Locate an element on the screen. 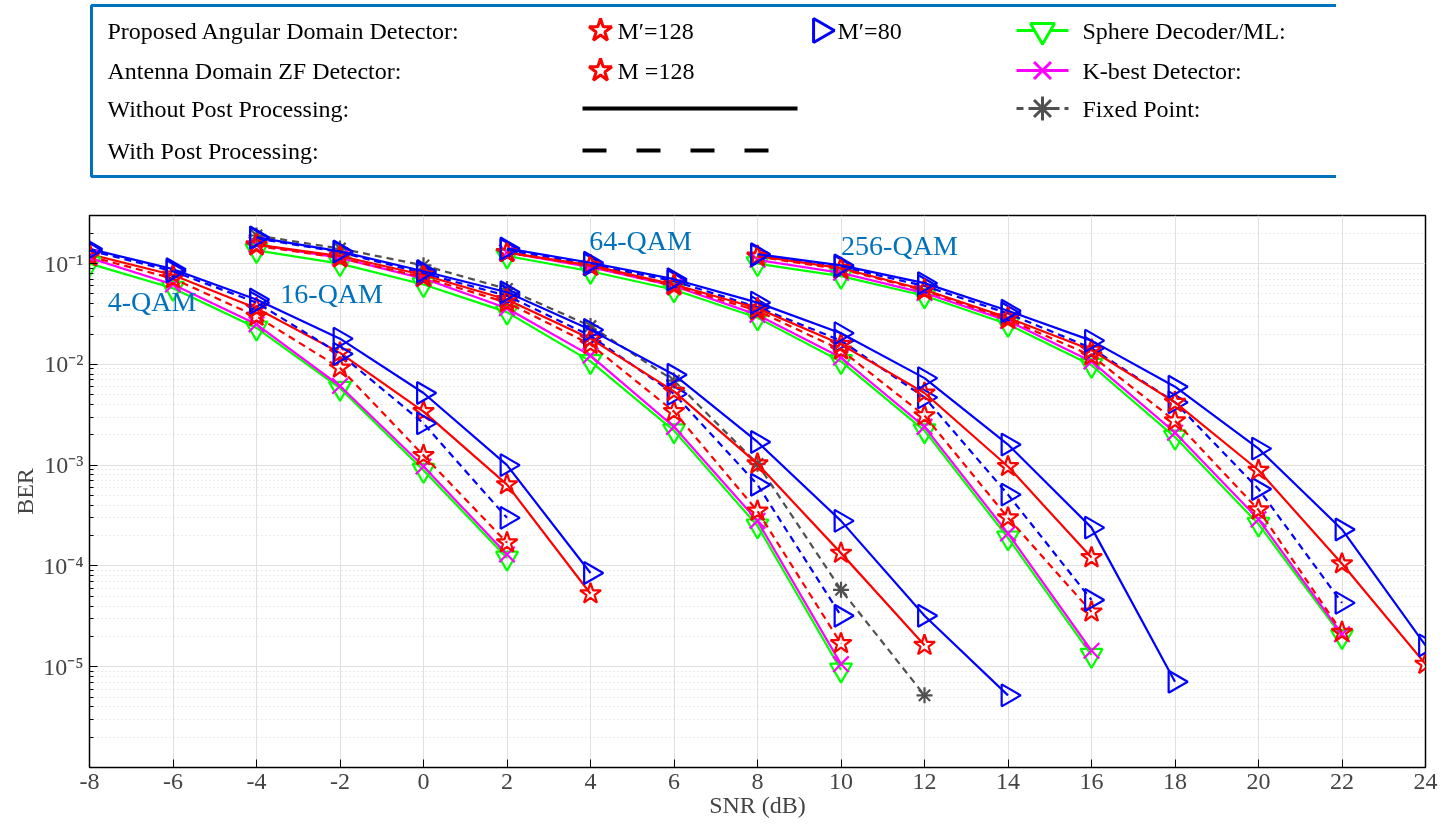  text: Antenna Domain ZF Detector: is located at coordinates (254, 70).